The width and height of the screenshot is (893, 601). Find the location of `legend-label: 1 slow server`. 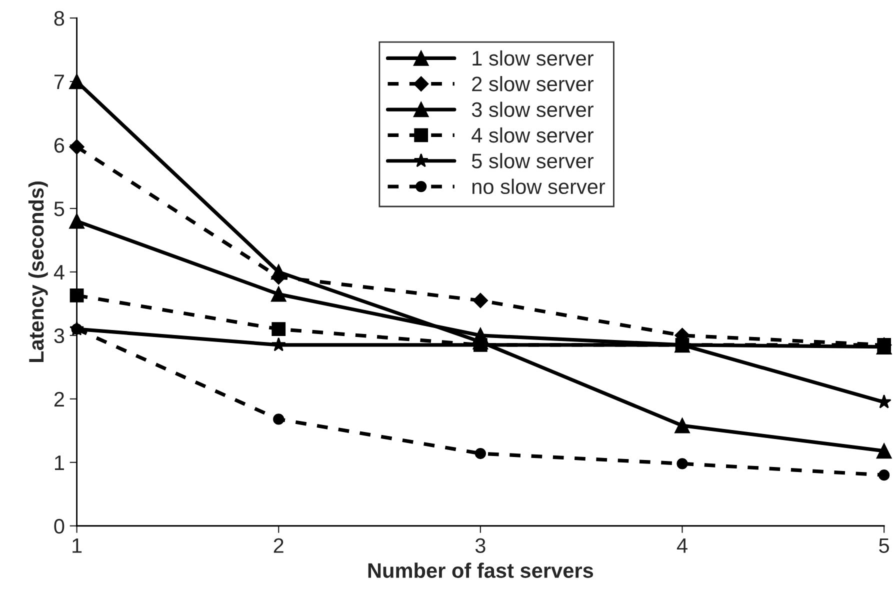

legend-label: 1 slow server is located at coordinates (533, 58).